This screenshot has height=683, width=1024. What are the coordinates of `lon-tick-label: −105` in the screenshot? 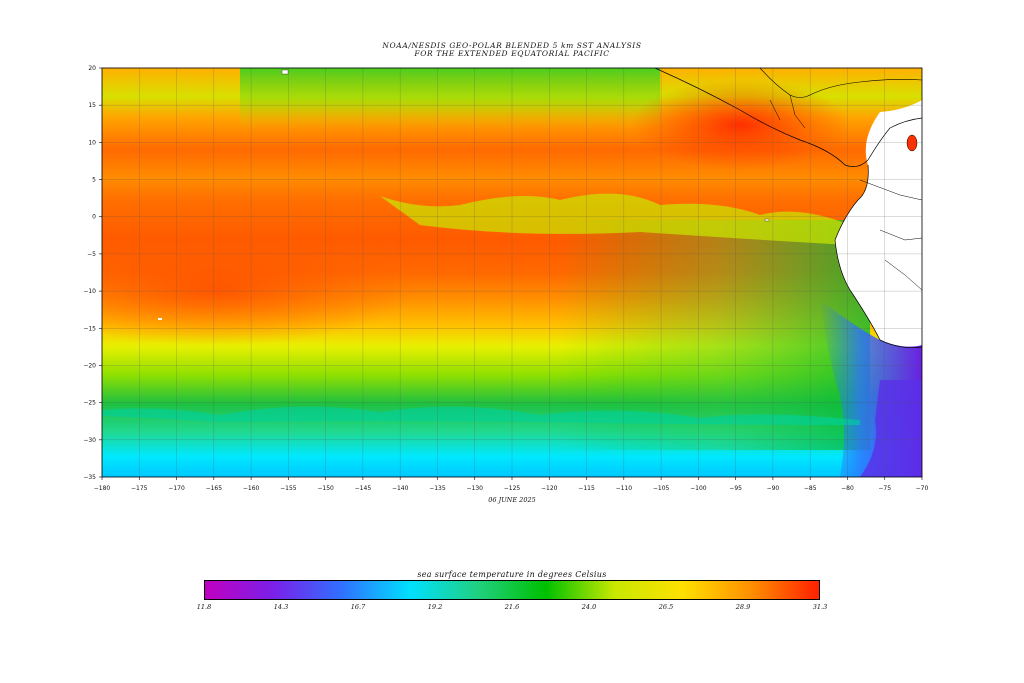 It's located at (661, 488).